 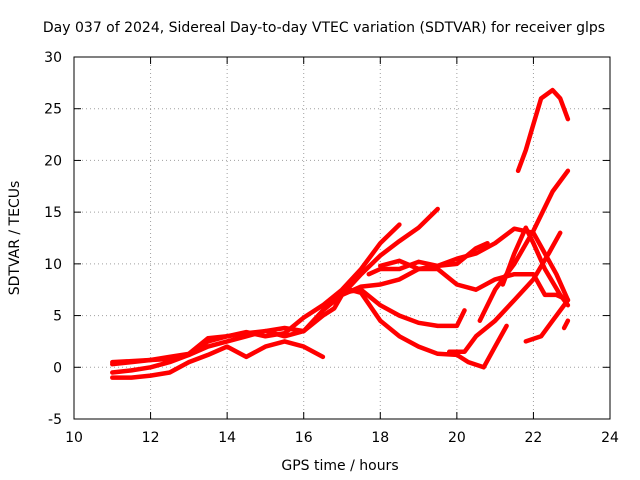 I want to click on x-tick-label: 14, so click(x=227, y=438).